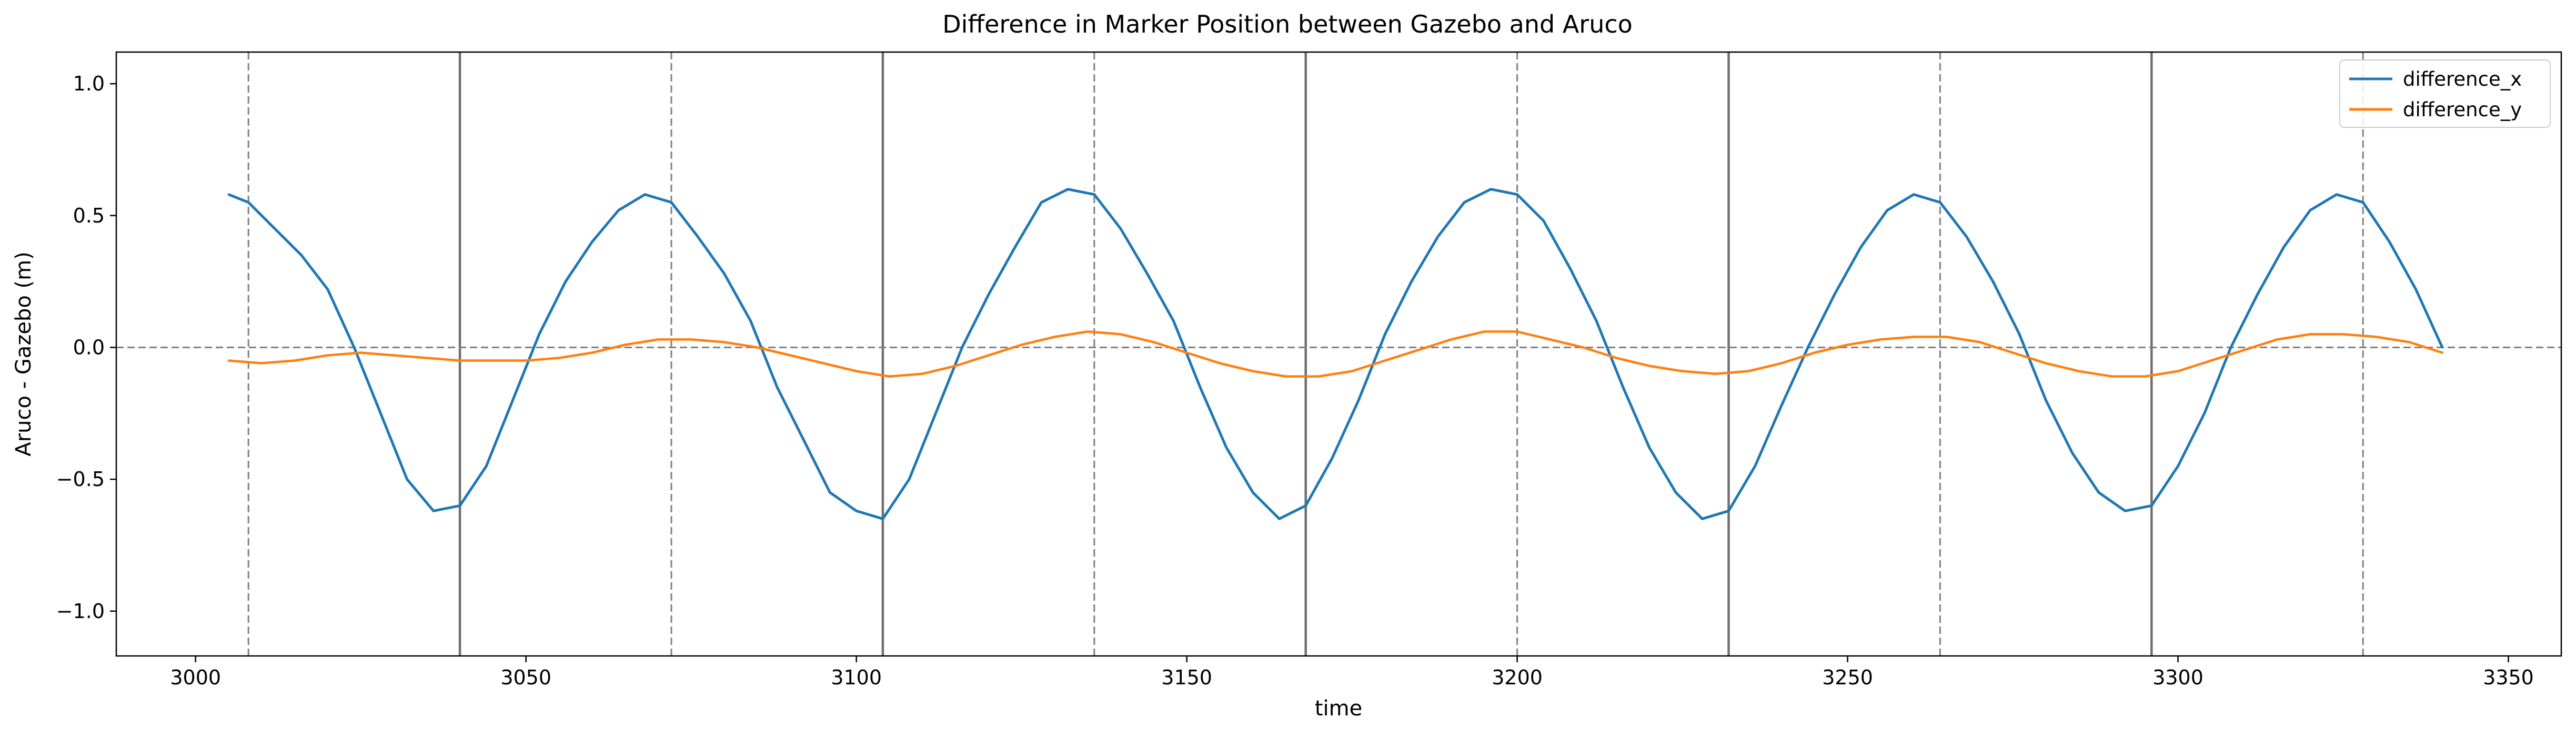 This screenshot has width=2576, height=738. Describe the element at coordinates (195, 677) in the screenshot. I see `x-tick-label: 3000` at that location.